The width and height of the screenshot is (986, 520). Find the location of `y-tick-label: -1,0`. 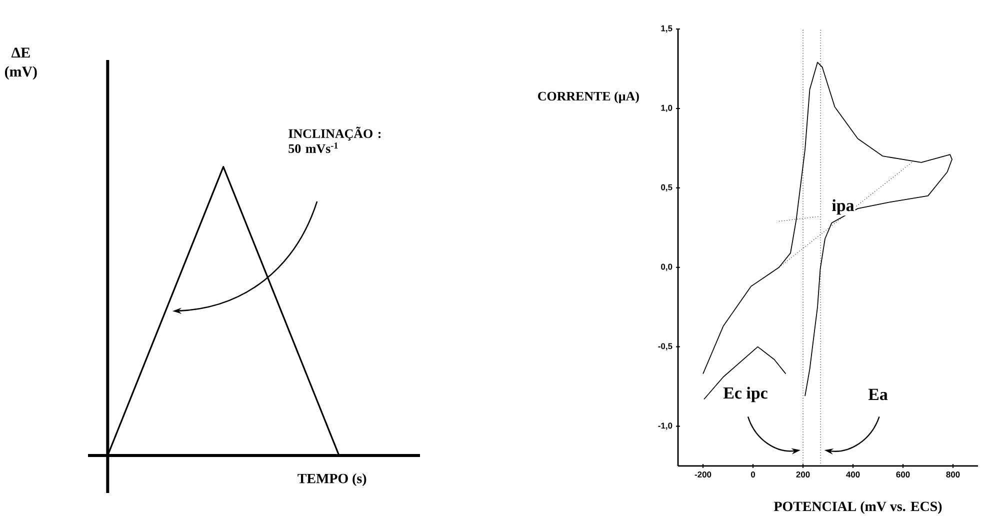

y-tick-label: -1,0 is located at coordinates (665, 426).